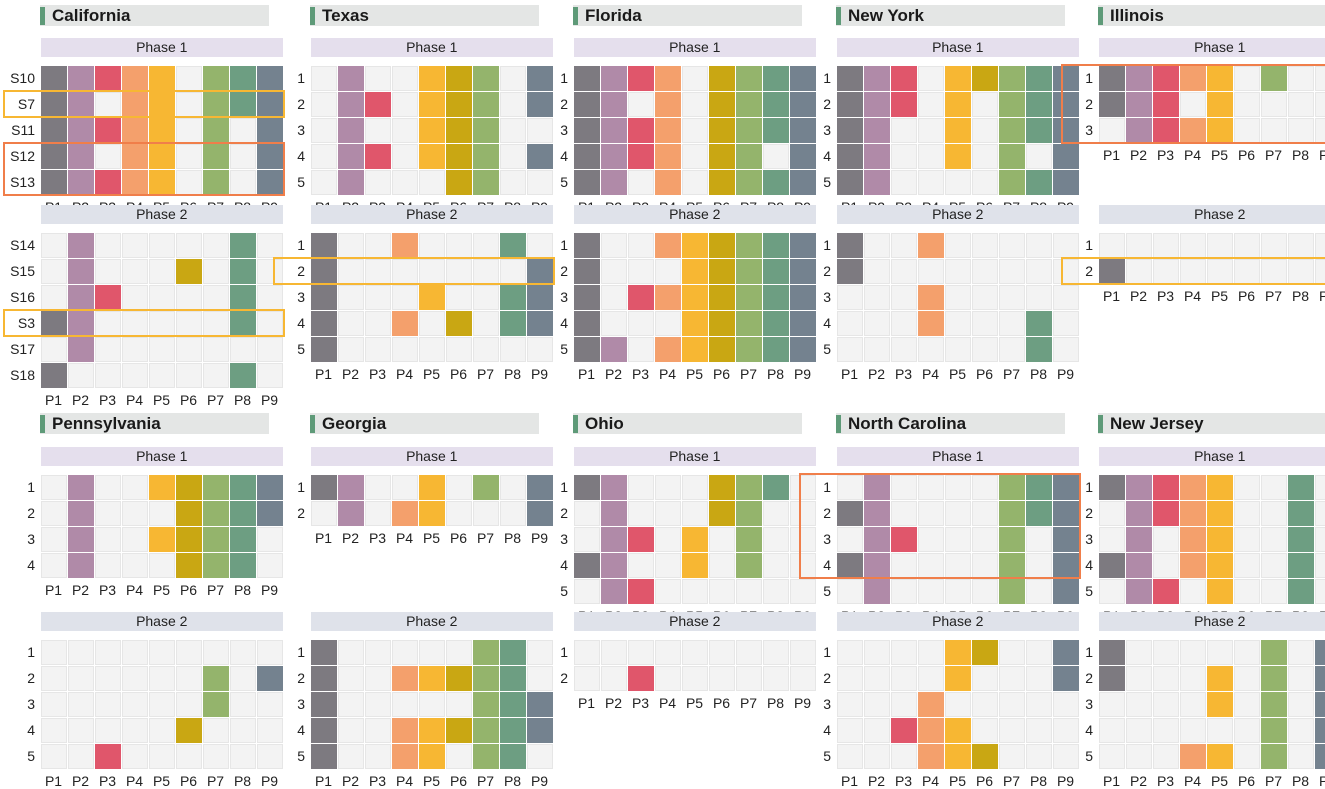 Image resolution: width=1325 pixels, height=789 pixels. Describe the element at coordinates (957, 781) in the screenshot. I see `column-label: P5` at that location.